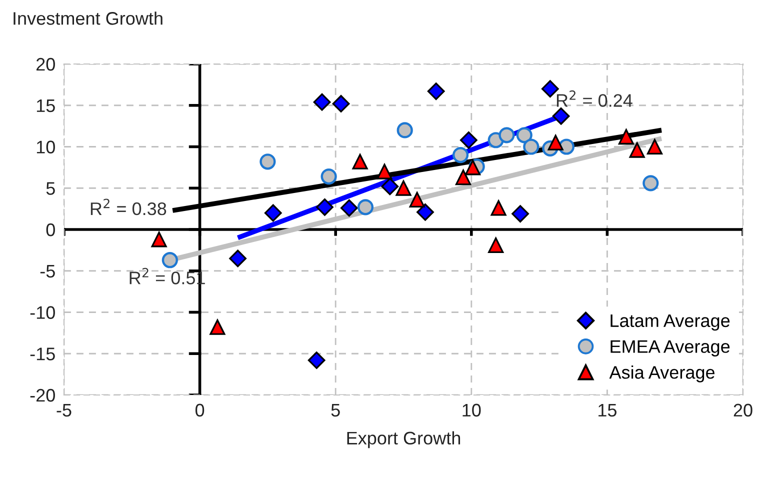 Image resolution: width=759 pixels, height=477 pixels. I want to click on x-tick-label: 15, so click(607, 410).